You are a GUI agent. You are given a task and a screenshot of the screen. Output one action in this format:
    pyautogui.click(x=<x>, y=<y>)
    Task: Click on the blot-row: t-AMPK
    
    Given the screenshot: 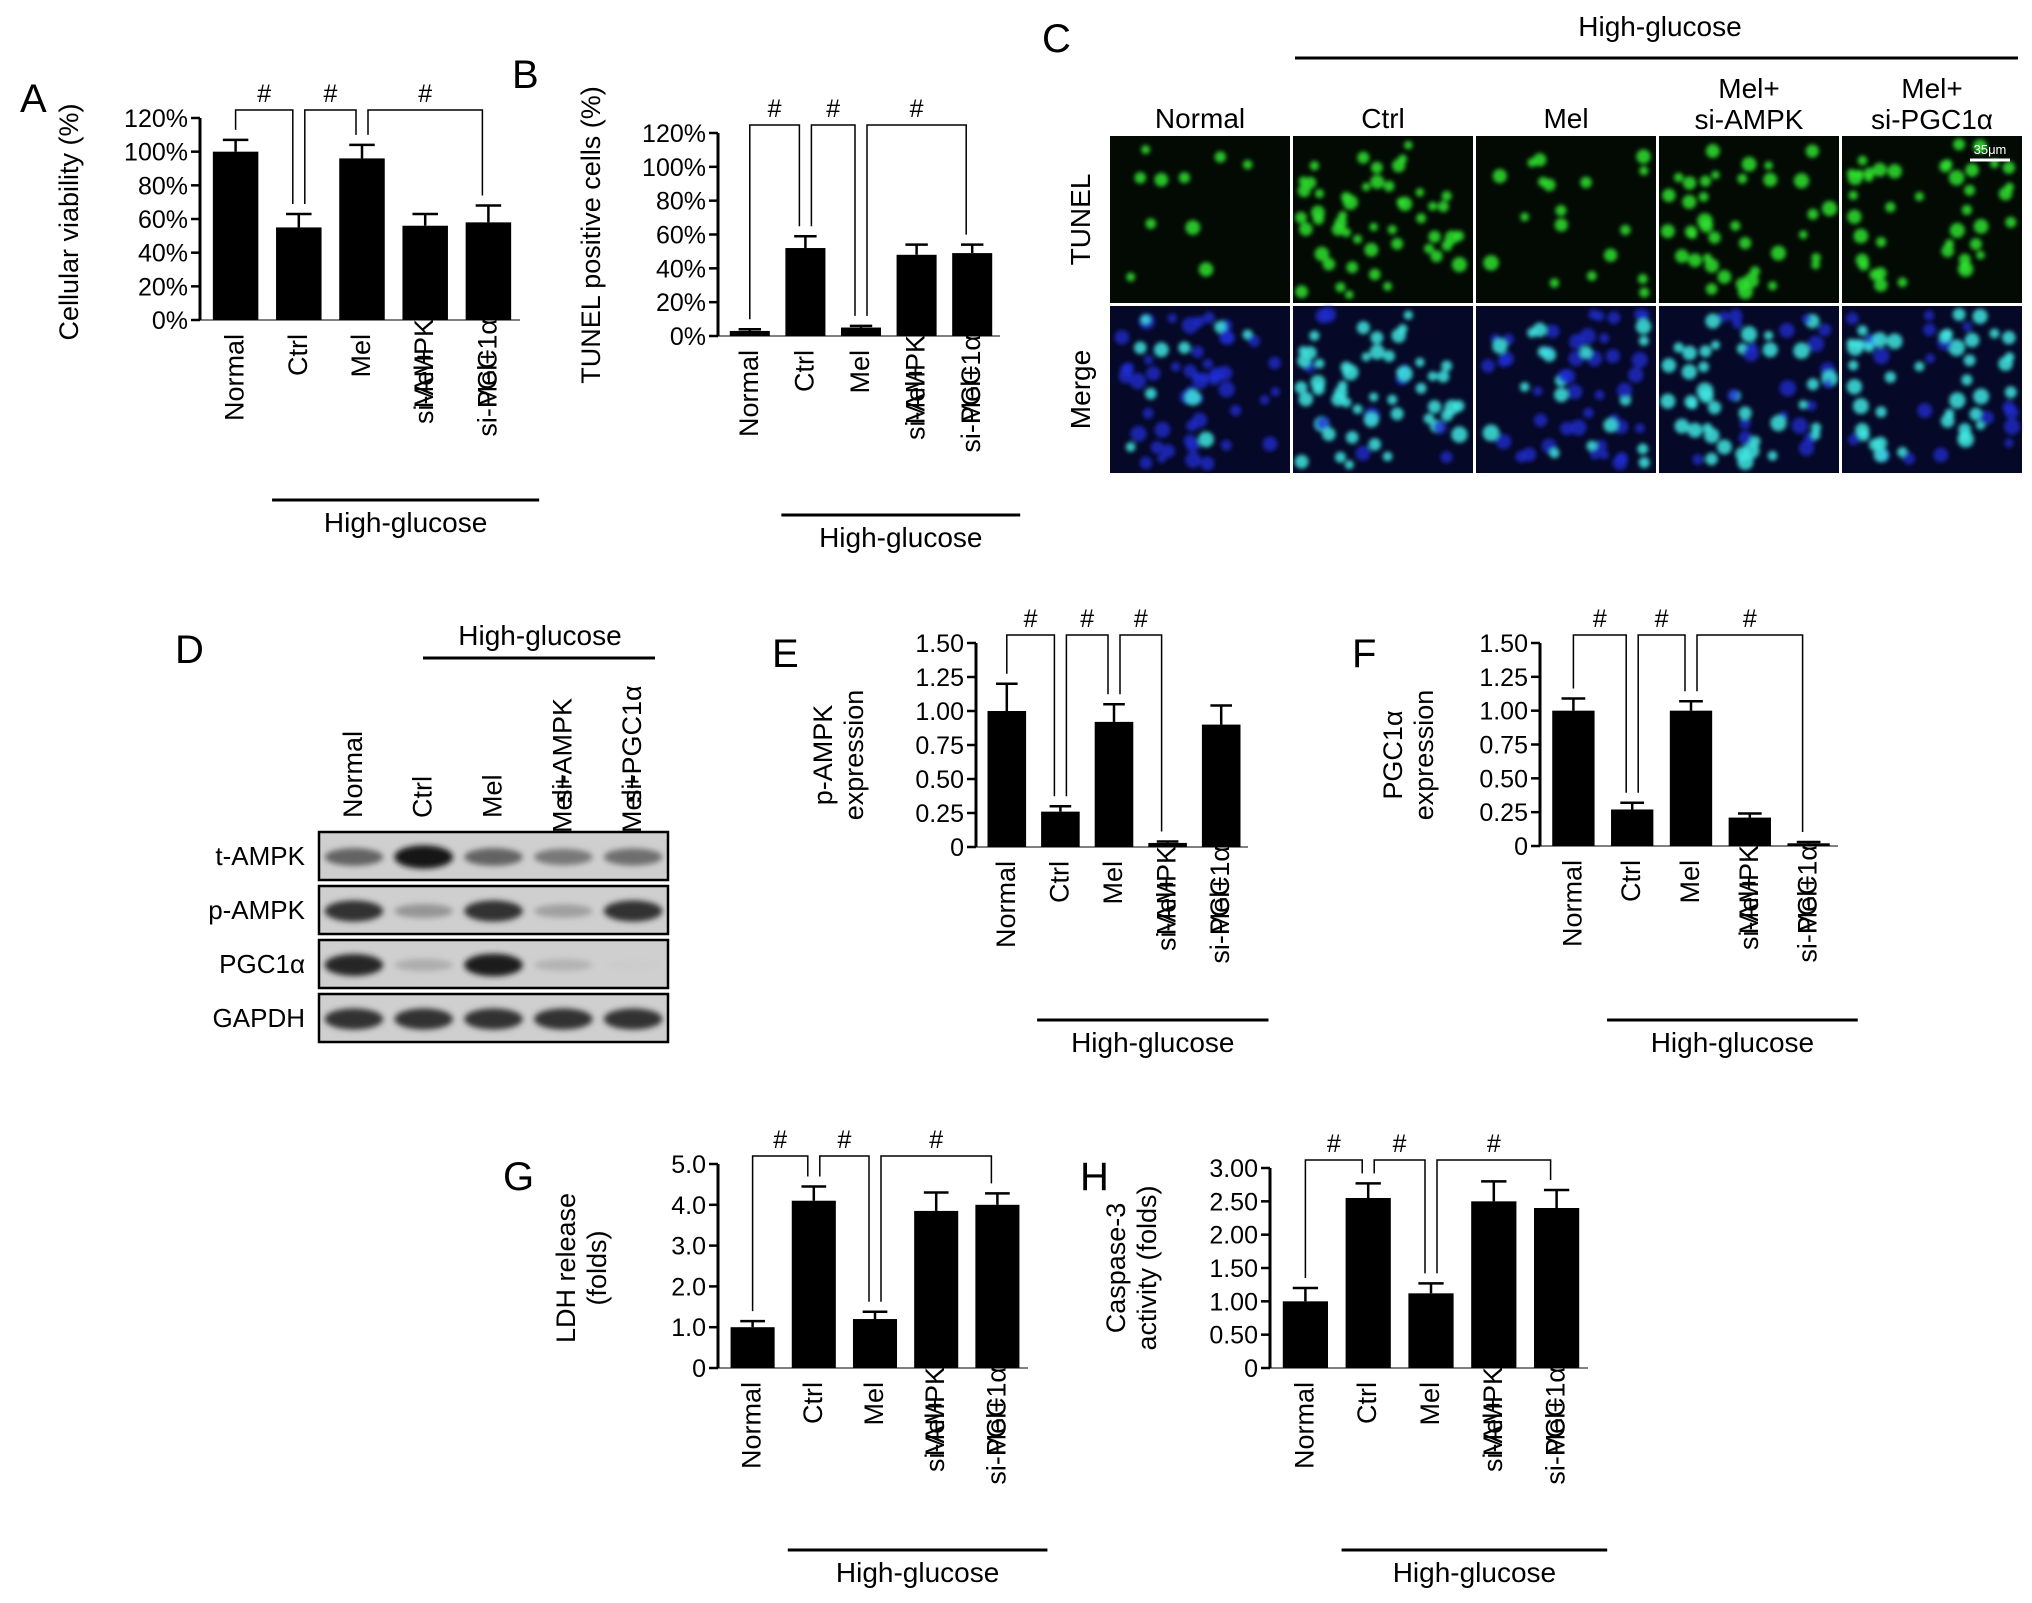 What is the action you would take?
    pyautogui.click(x=442, y=856)
    